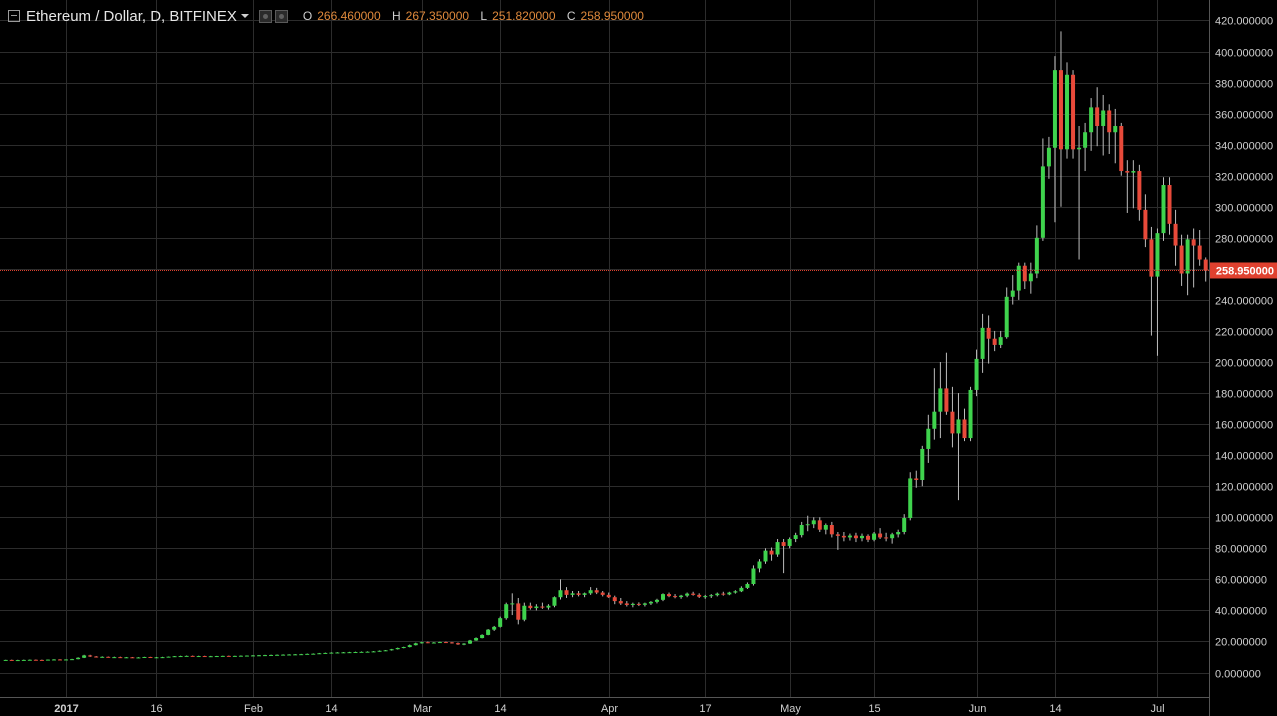  I want to click on time-axis: 2017 16 Feb 14 Mar 14 Apr 17 May 15 Jun 14 Jul, so click(609, 709).